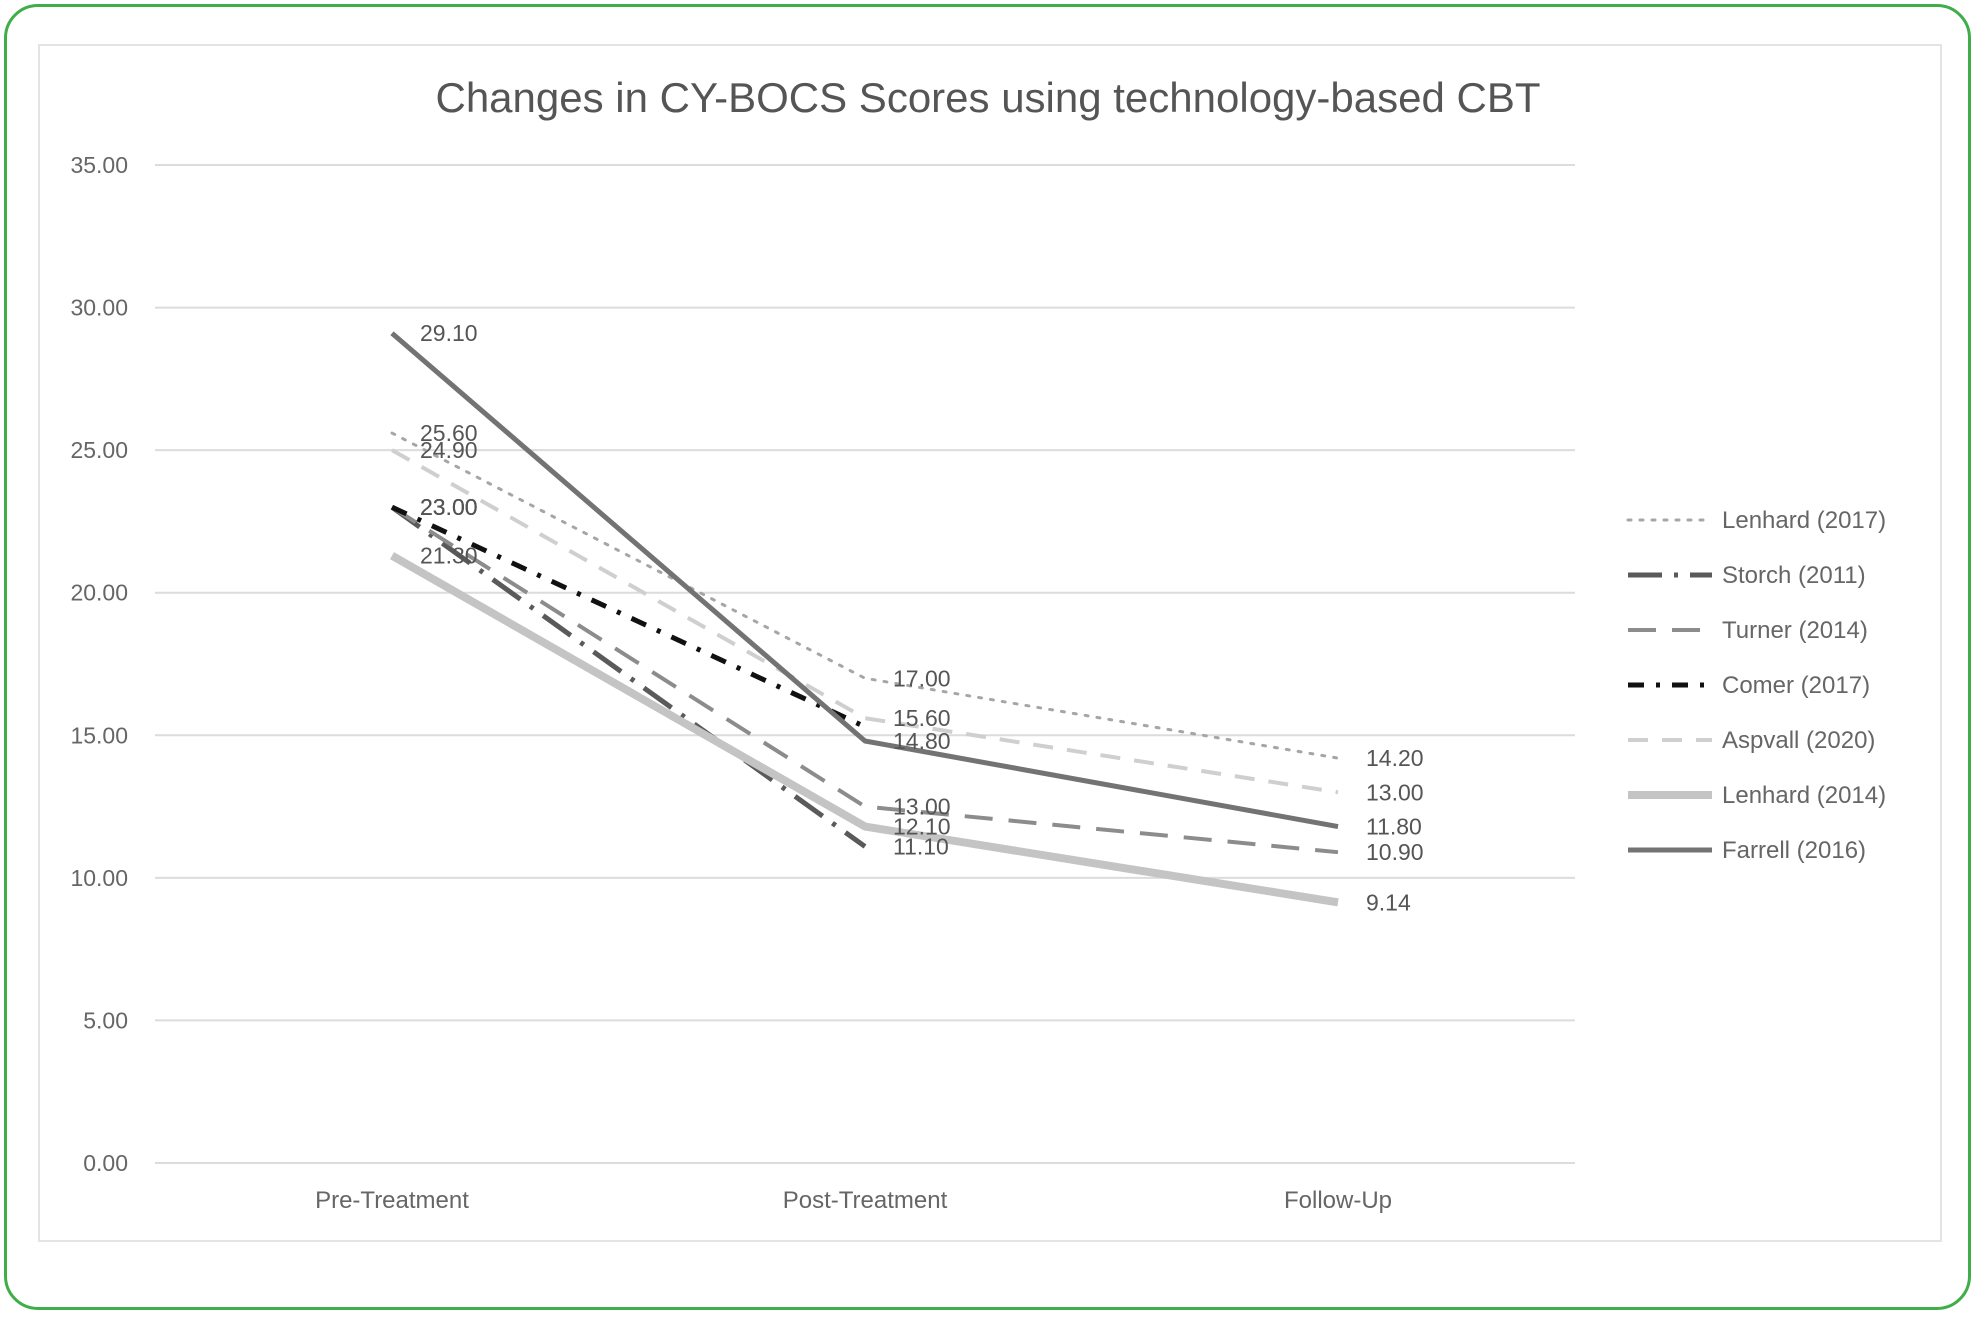 Image resolution: width=1981 pixels, height=1322 pixels. Describe the element at coordinates (1804, 795) in the screenshot. I see `legend-entry: Lenhard (2014)` at that location.